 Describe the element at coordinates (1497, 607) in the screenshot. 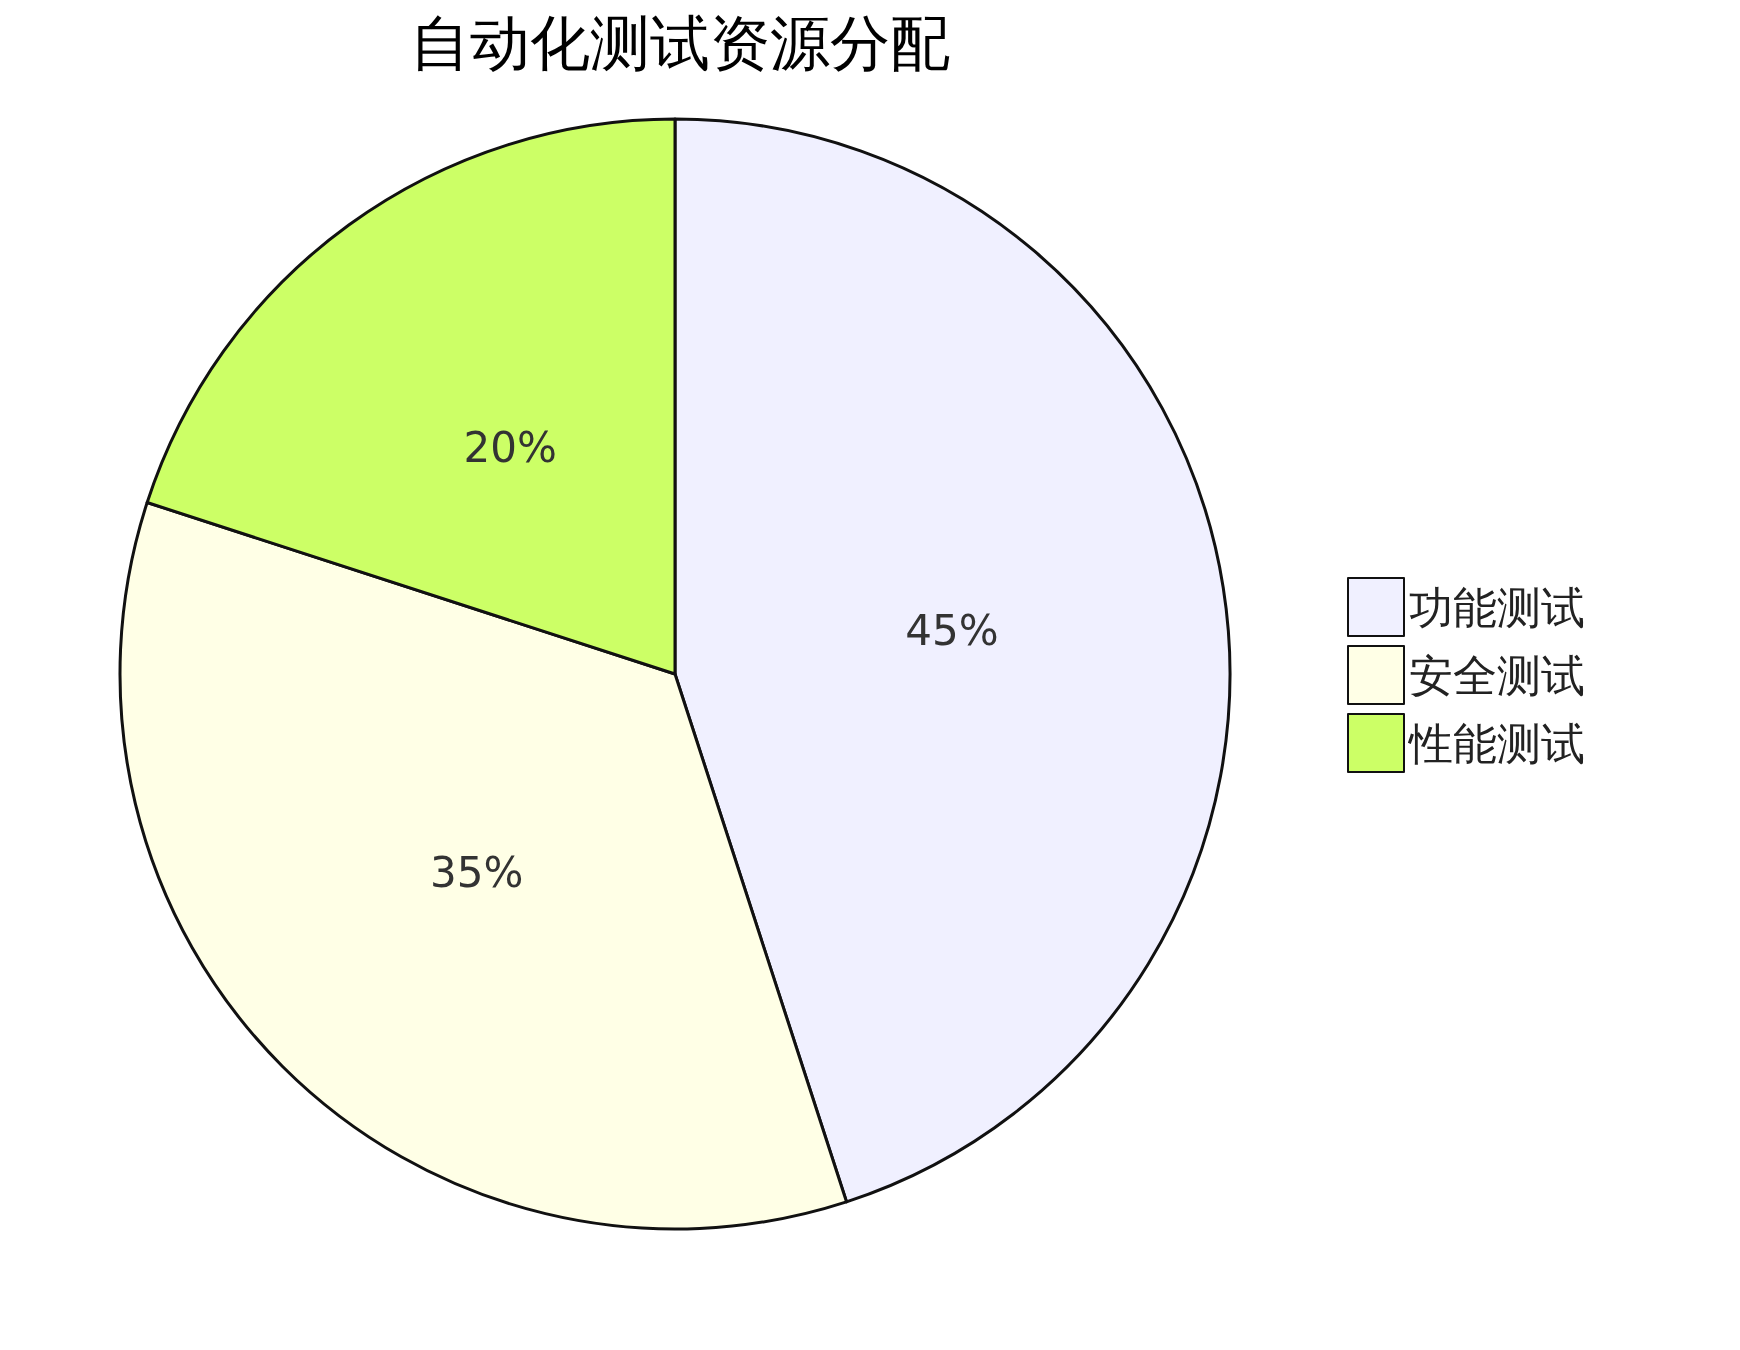

I see `legend-label: 功能测试` at that location.